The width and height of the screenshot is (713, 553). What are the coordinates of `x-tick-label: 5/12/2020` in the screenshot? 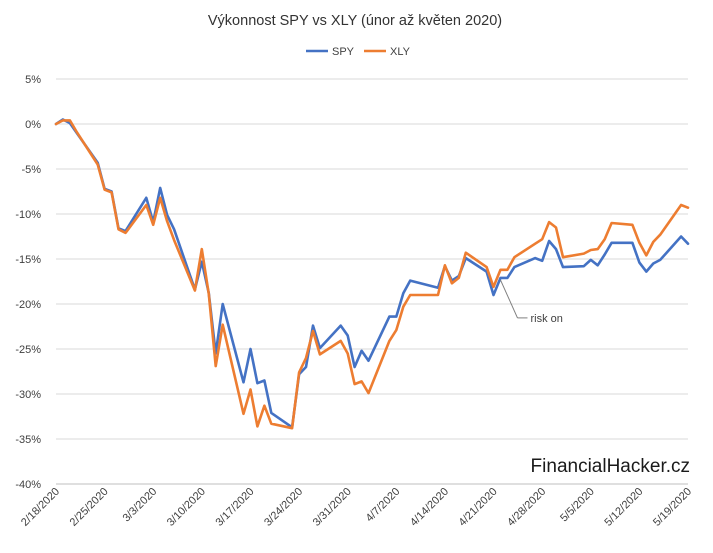 It's located at (623, 507).